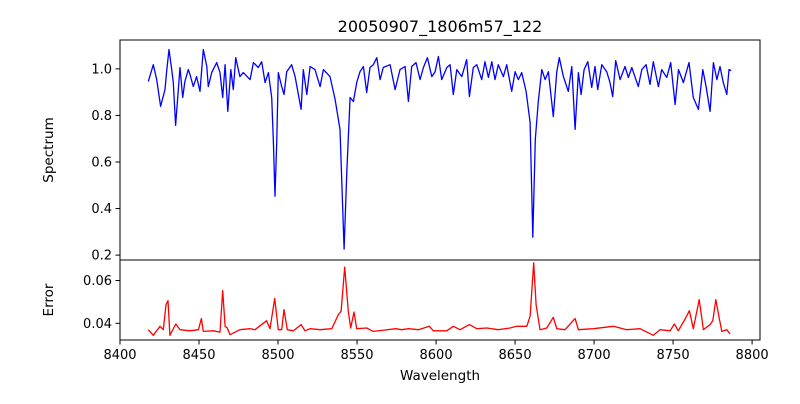  I want to click on spectrum-ytick-label: 1.0, so click(101, 69).